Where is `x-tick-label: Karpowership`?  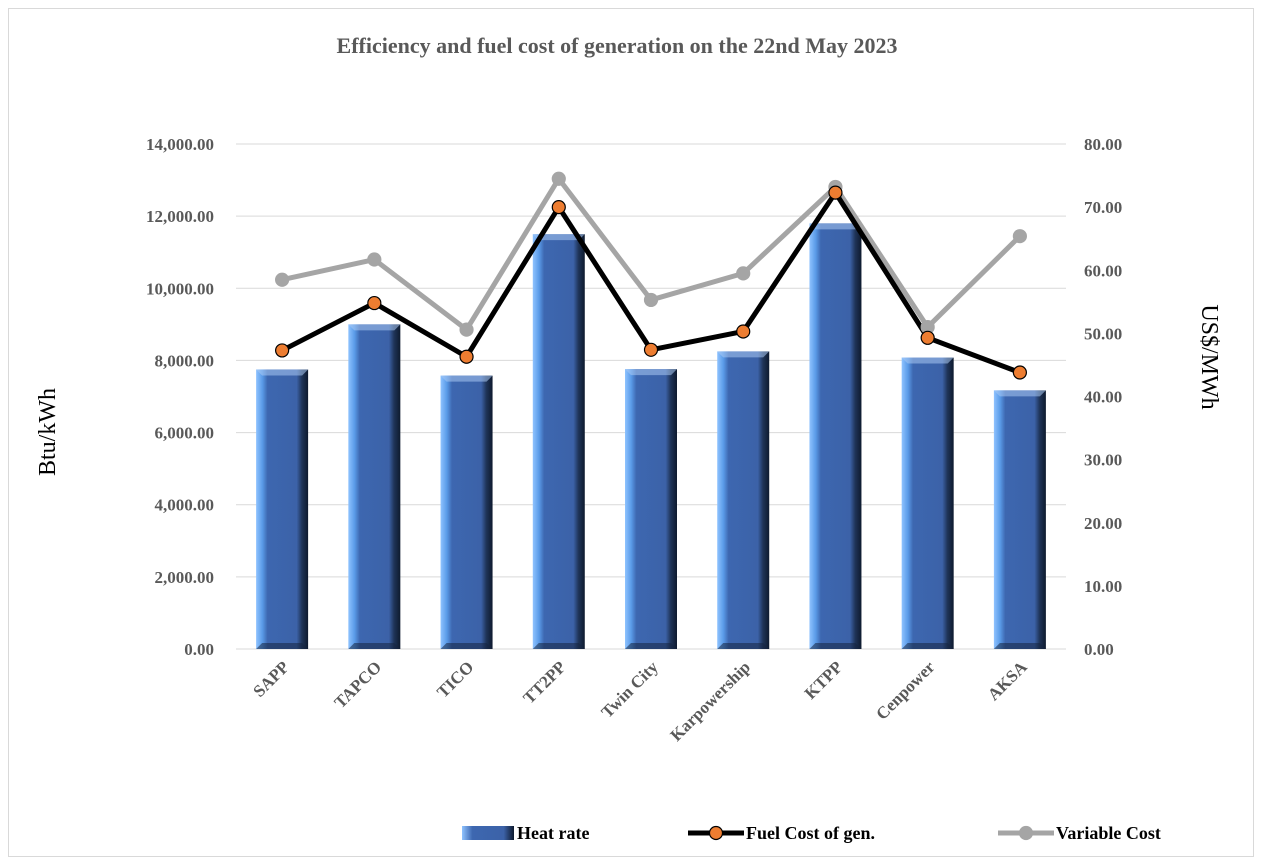
x-tick-label: Karpowership is located at coordinates (710, 701).